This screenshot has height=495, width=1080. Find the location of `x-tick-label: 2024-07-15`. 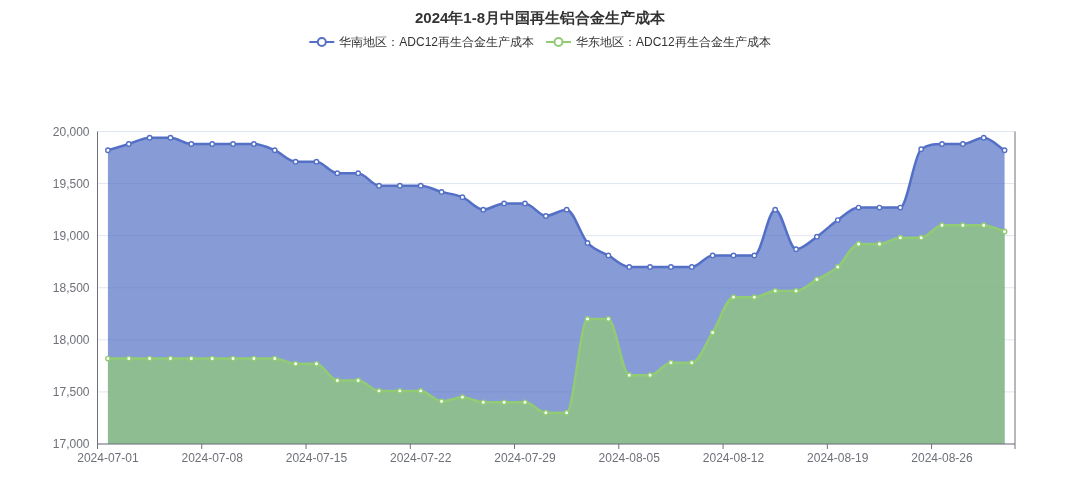

x-tick-label: 2024-07-15 is located at coordinates (316, 458).